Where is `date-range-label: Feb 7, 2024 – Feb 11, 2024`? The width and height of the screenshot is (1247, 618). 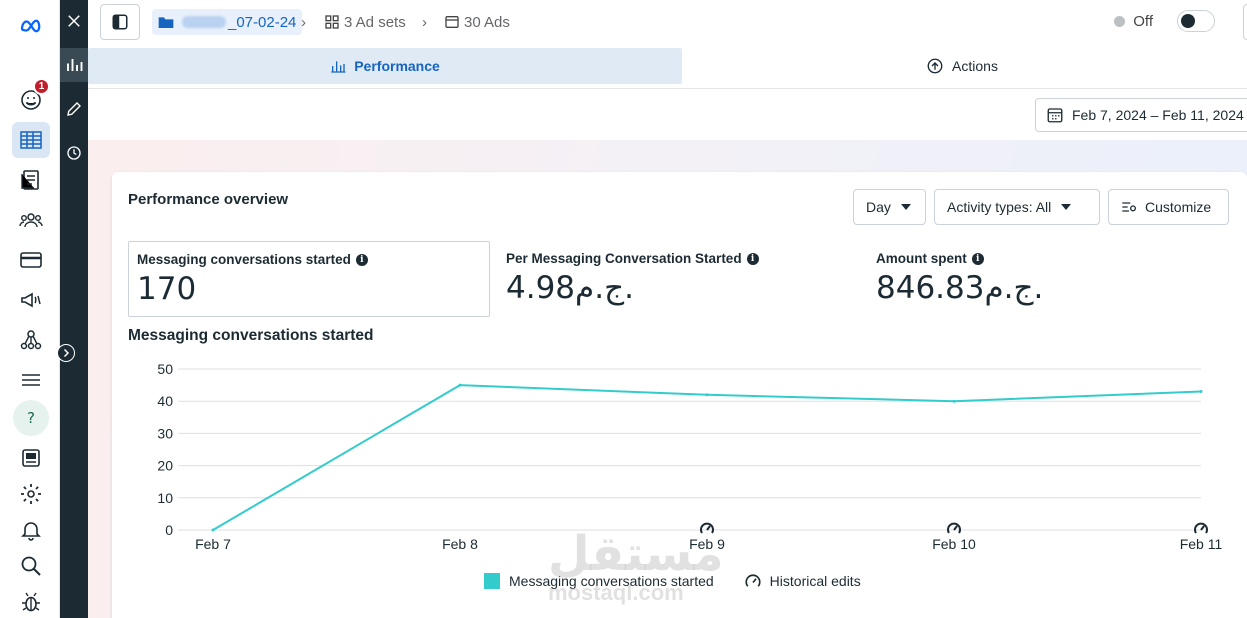
date-range-label: Feb 7, 2024 – Feb 11, 2024 is located at coordinates (1158, 115).